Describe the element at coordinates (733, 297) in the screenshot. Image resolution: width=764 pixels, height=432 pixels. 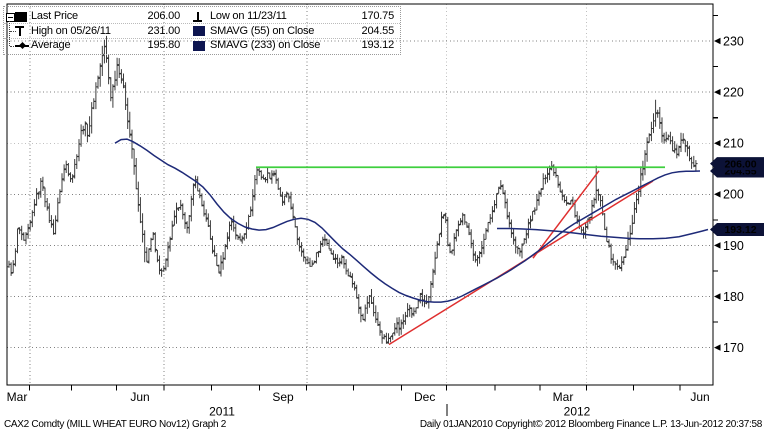
I see `price-tick-label: 180` at that location.